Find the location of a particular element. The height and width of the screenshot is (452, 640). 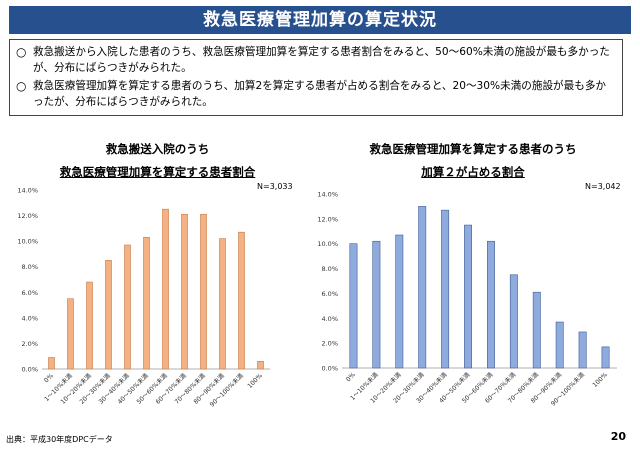

right-chart-title: 救急医療管理加算を算定する患者のうち 加算２が占める割合 is located at coordinates (473, 161).